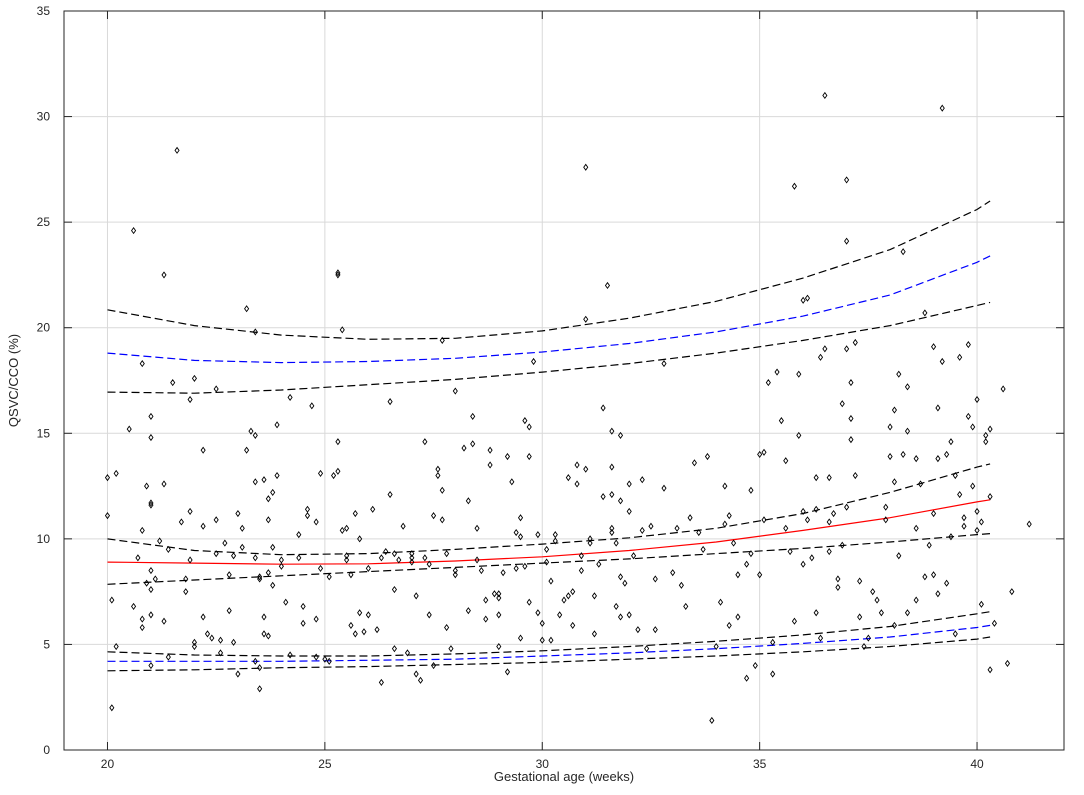 The image size is (1084, 795). Describe the element at coordinates (549, 532) in the screenshot. I see `curve-median` at that location.